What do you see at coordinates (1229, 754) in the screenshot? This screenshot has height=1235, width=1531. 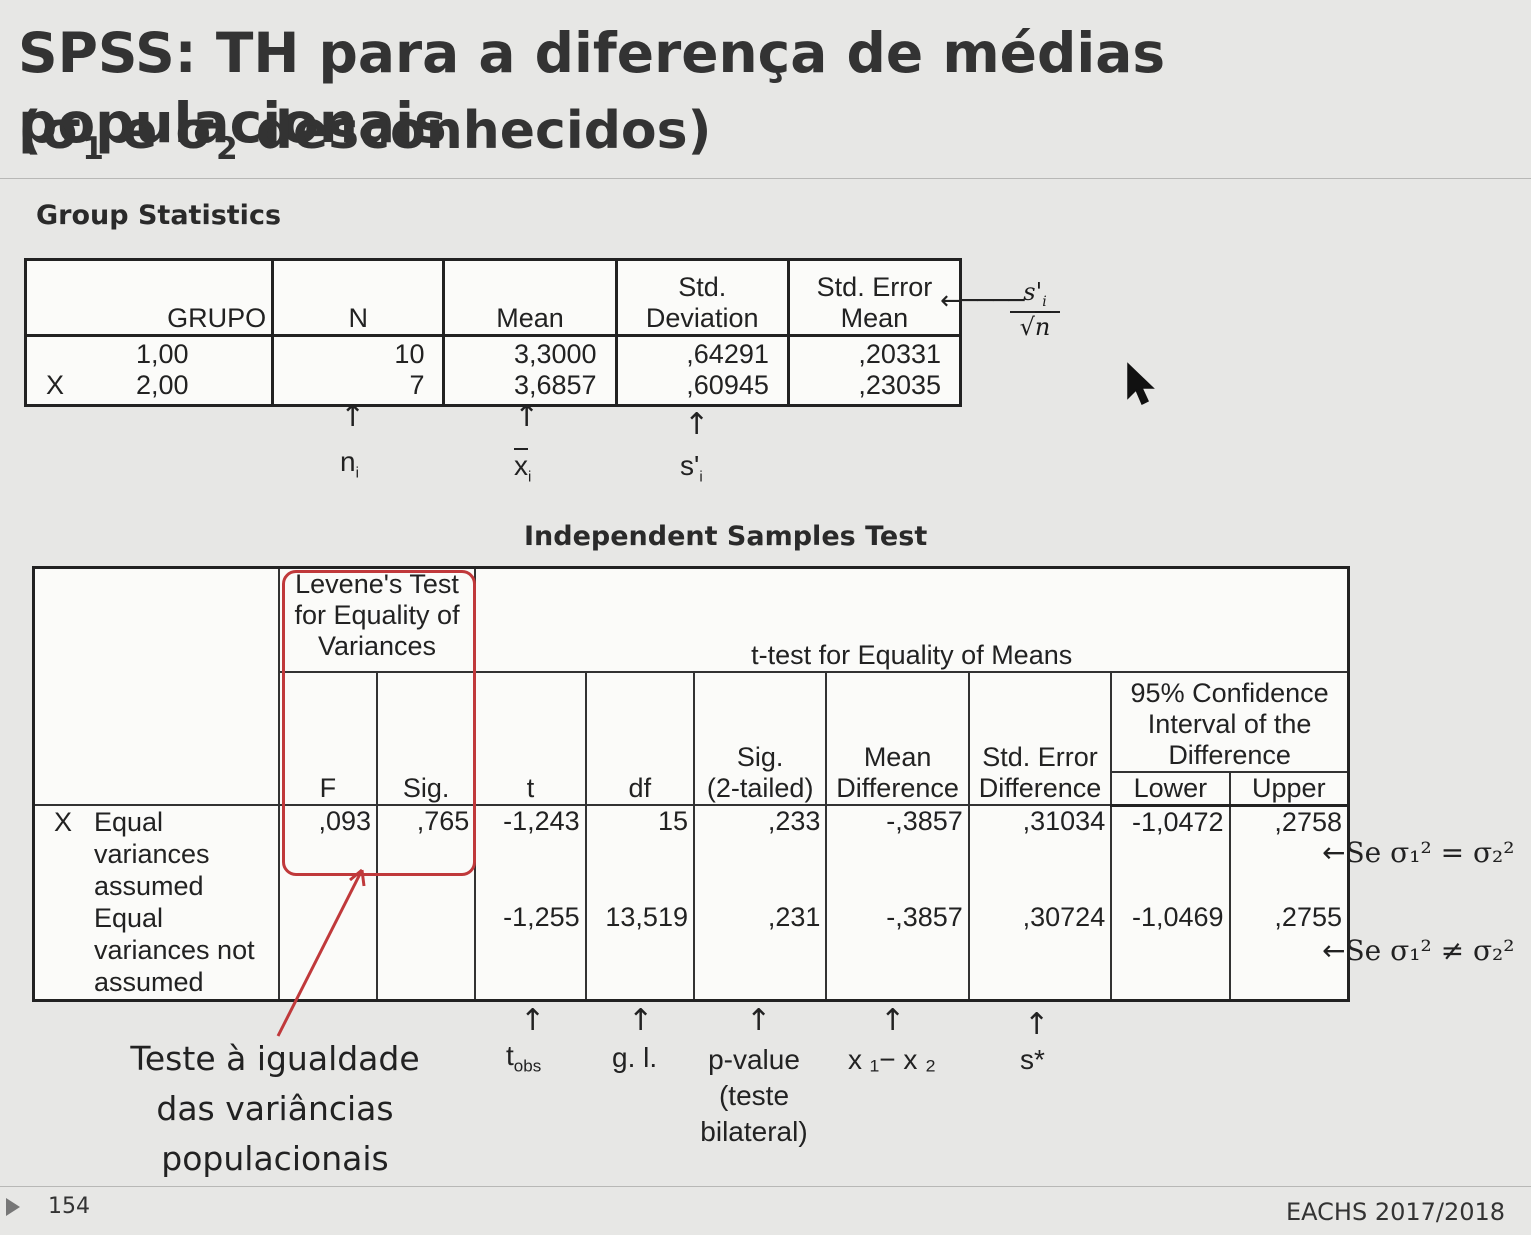 I see `ci-header-3: Difference` at bounding box center [1229, 754].